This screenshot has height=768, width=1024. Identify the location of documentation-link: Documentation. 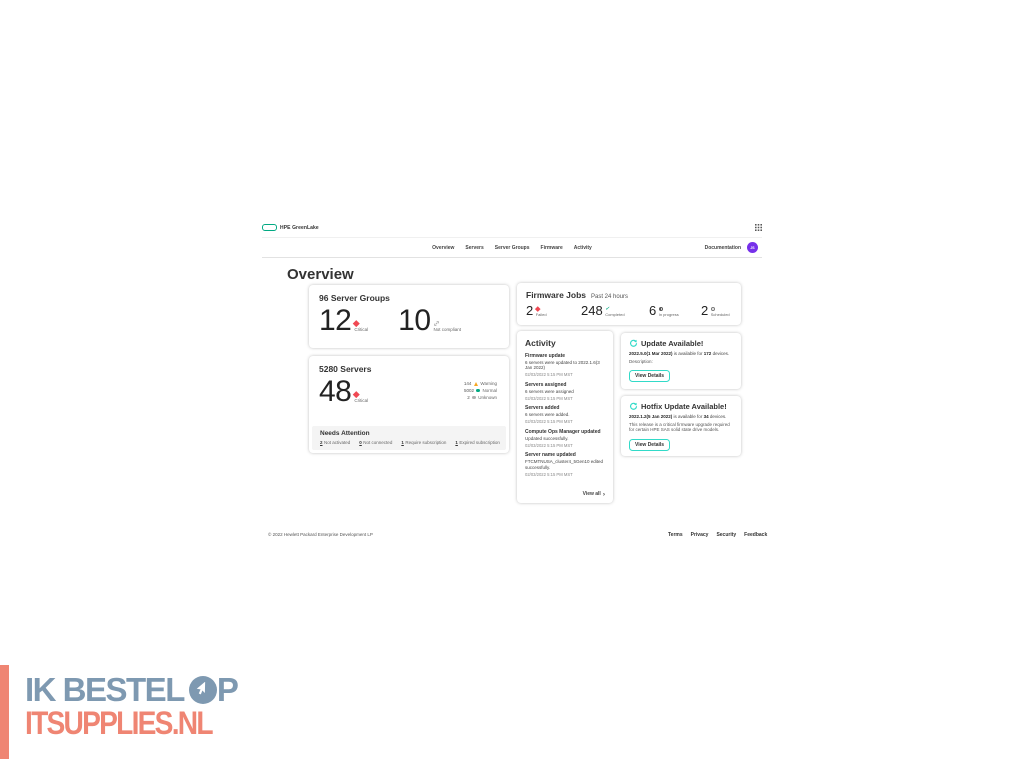
(722, 247).